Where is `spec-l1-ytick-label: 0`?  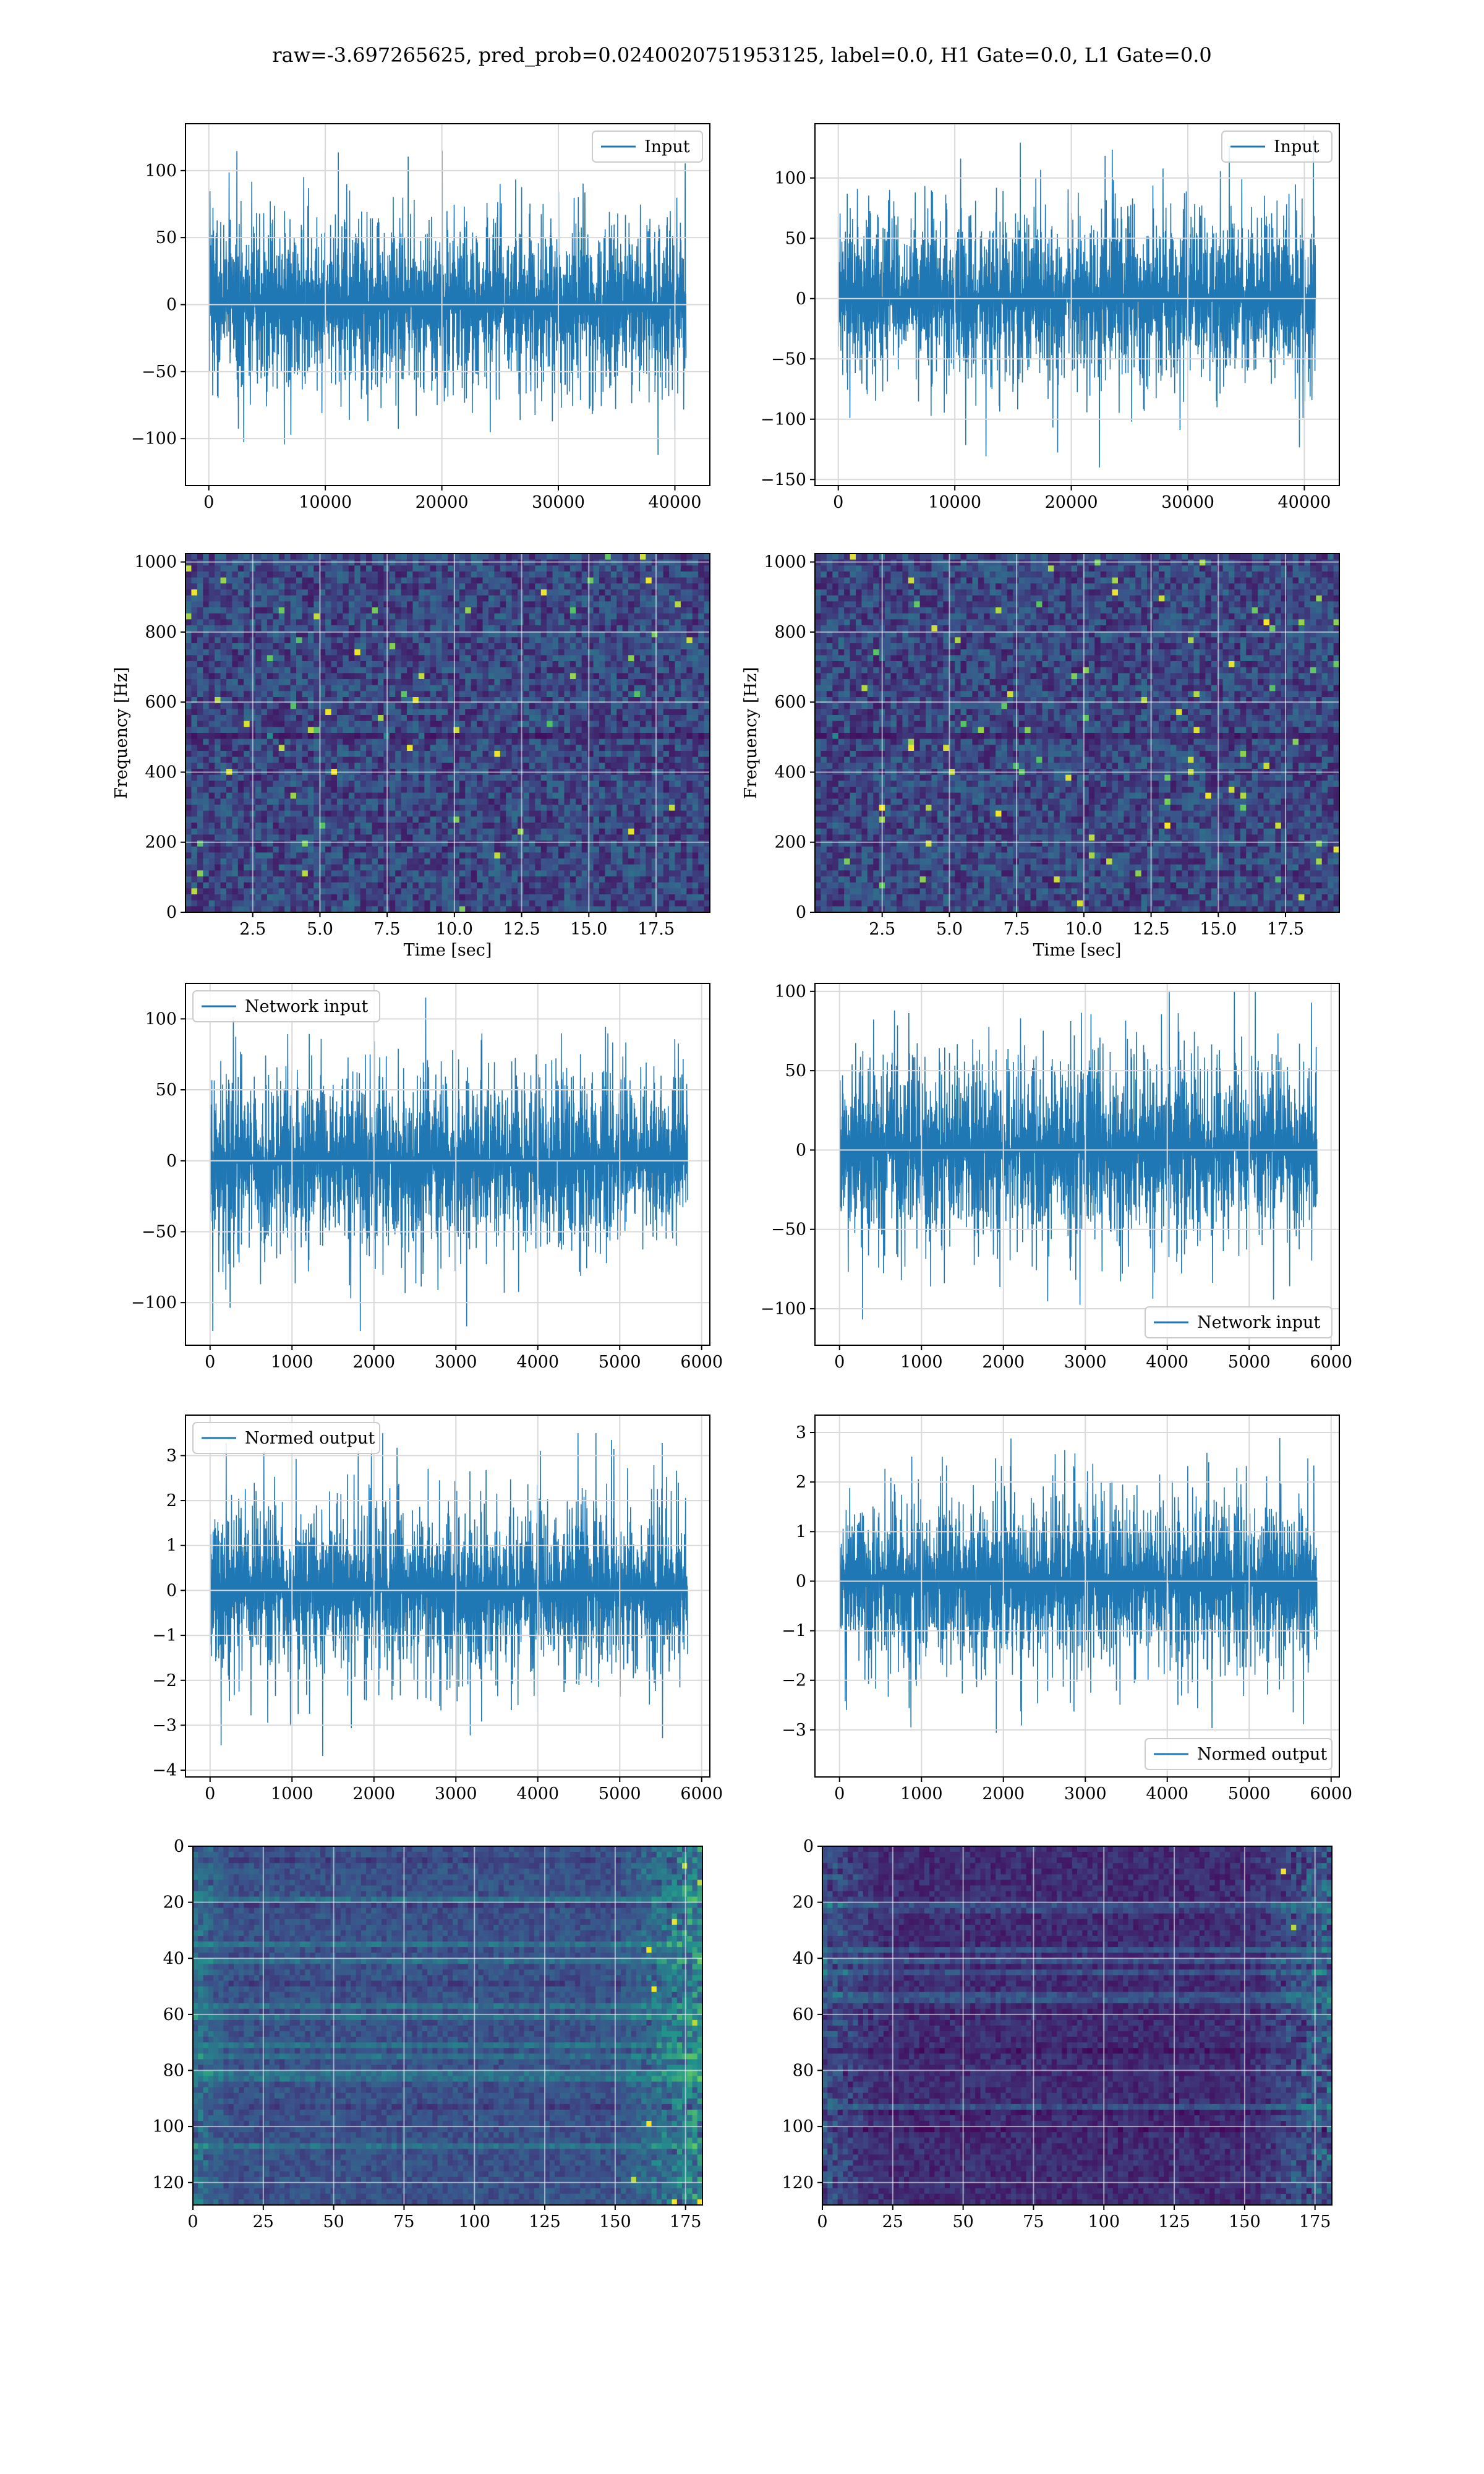
spec-l1-ytick-label: 0 is located at coordinates (801, 913).